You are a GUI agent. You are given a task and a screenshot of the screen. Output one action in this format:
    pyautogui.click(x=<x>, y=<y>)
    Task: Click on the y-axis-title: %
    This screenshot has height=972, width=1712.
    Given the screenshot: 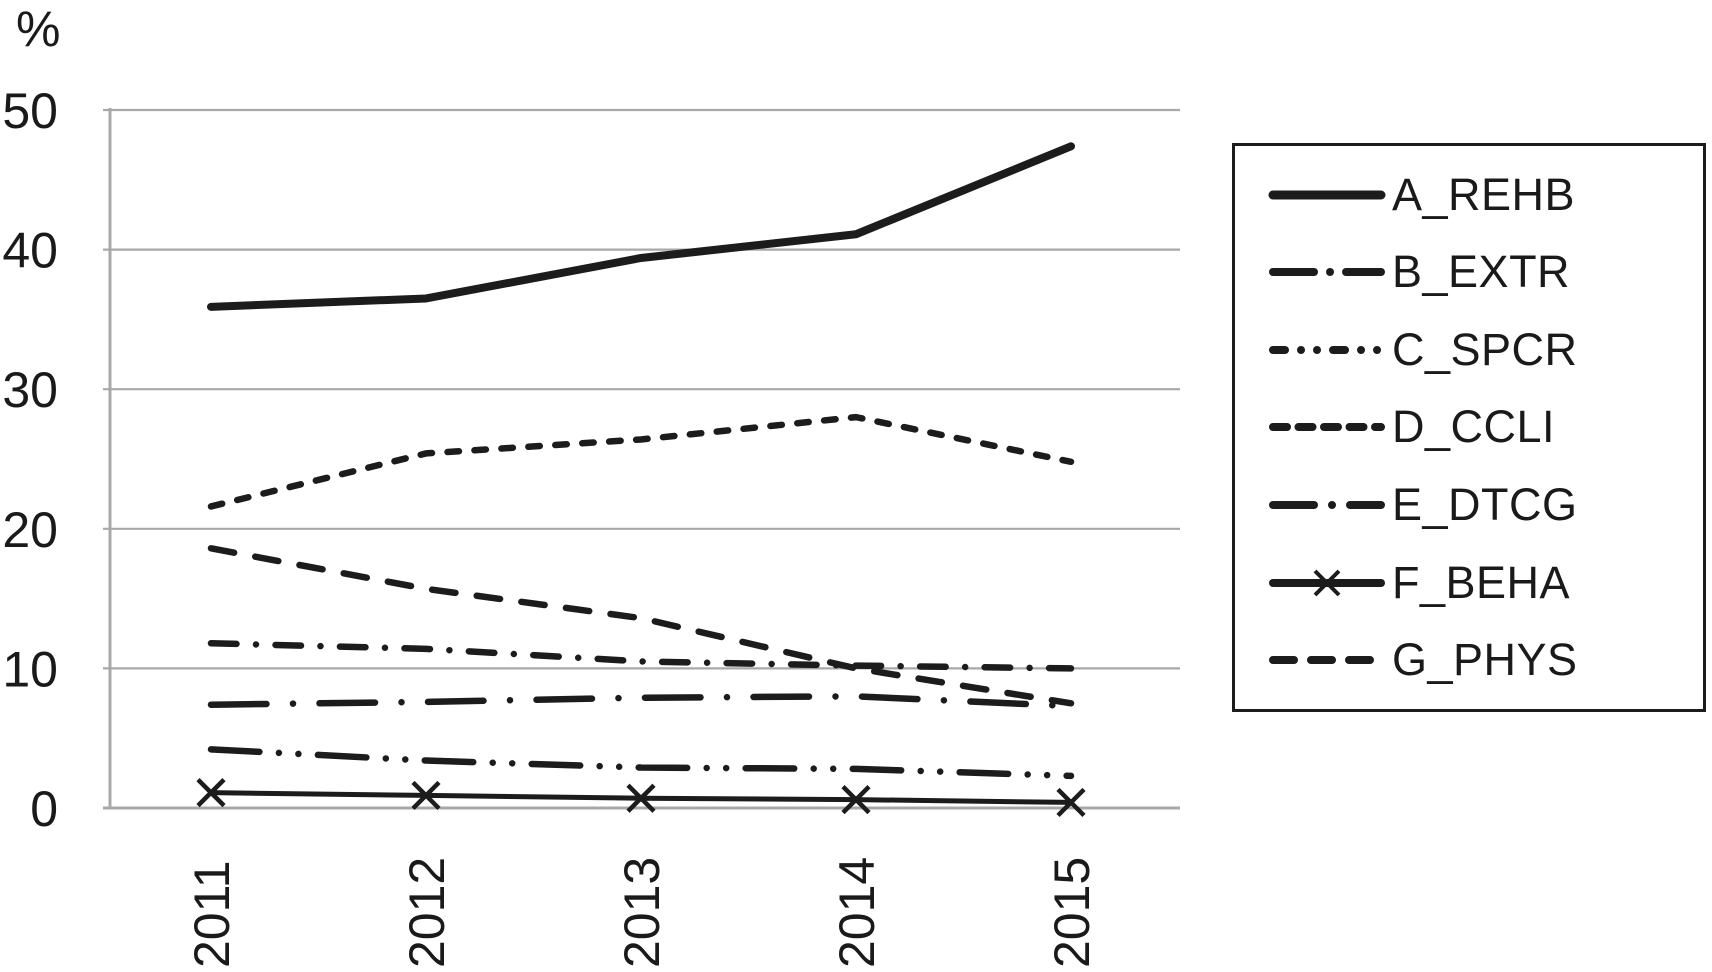 What is the action you would take?
    pyautogui.click(x=38, y=29)
    